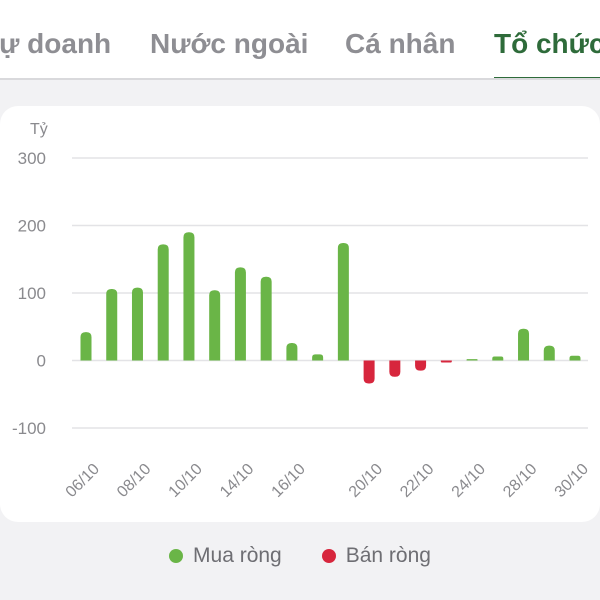  What do you see at coordinates (229, 43) in the screenshot?
I see `tab-nuoc-ngoai: Nước ngoài` at bounding box center [229, 43].